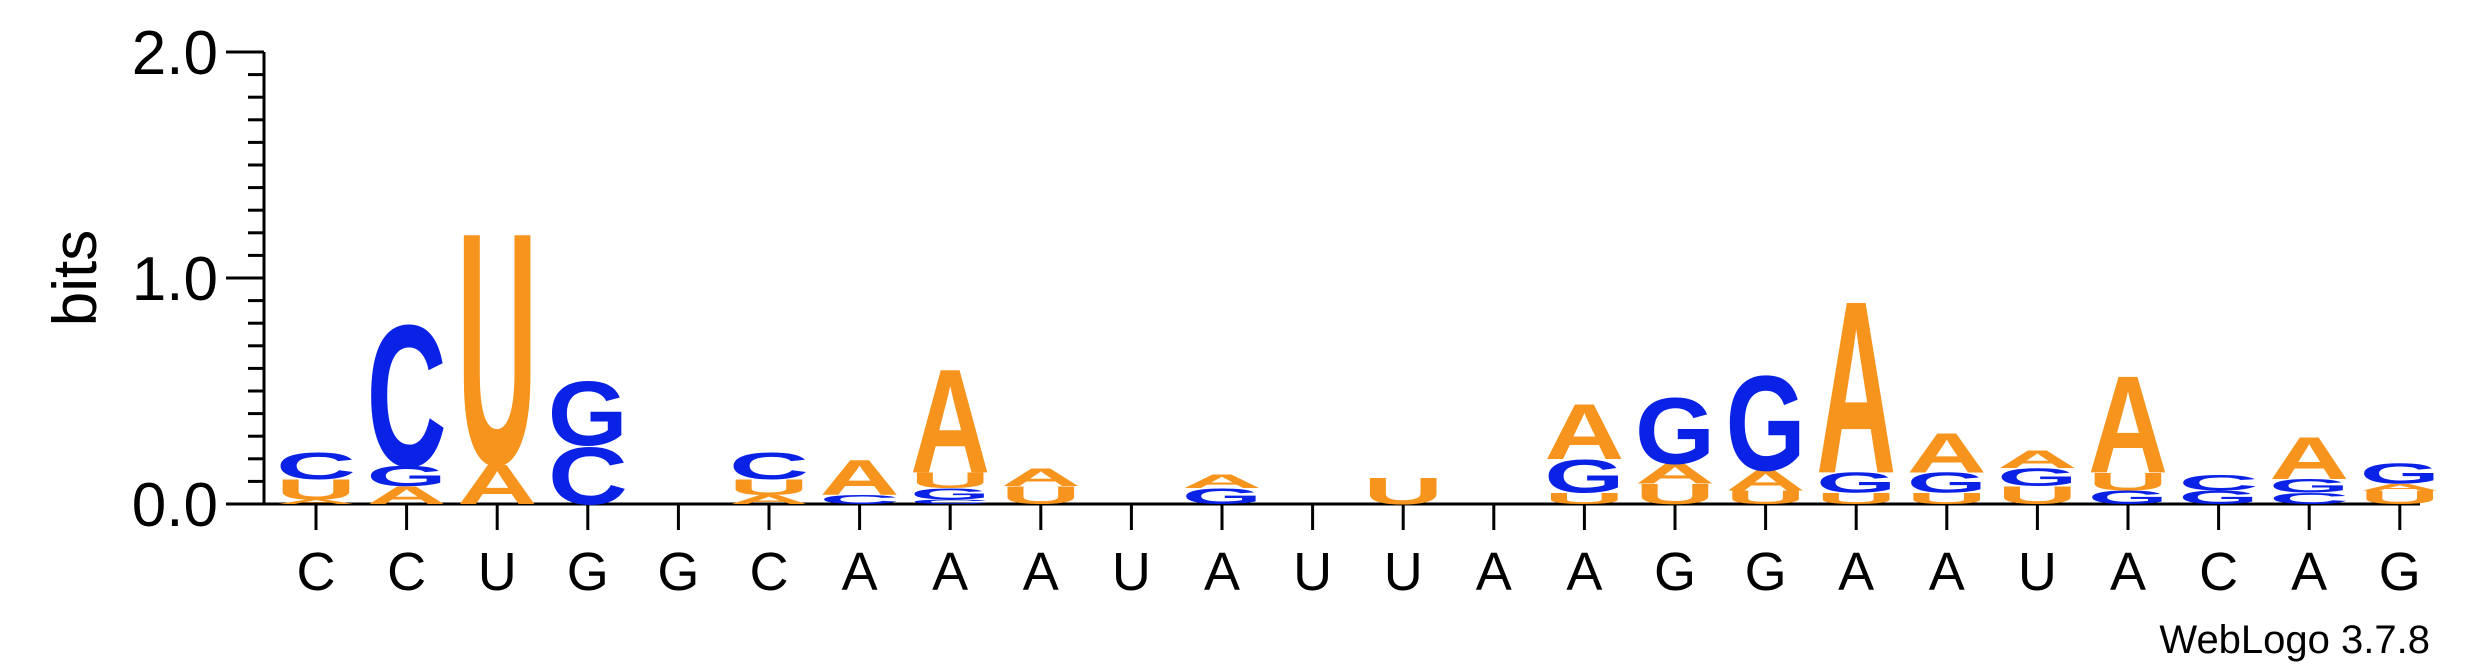  I want to click on stack-position-22: GC, so click(2219, 490).